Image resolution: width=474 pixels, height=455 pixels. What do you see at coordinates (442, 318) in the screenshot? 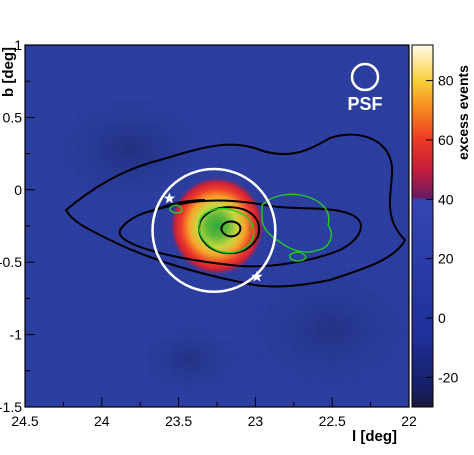
I see `colorbar-tick-label: 0` at bounding box center [442, 318].